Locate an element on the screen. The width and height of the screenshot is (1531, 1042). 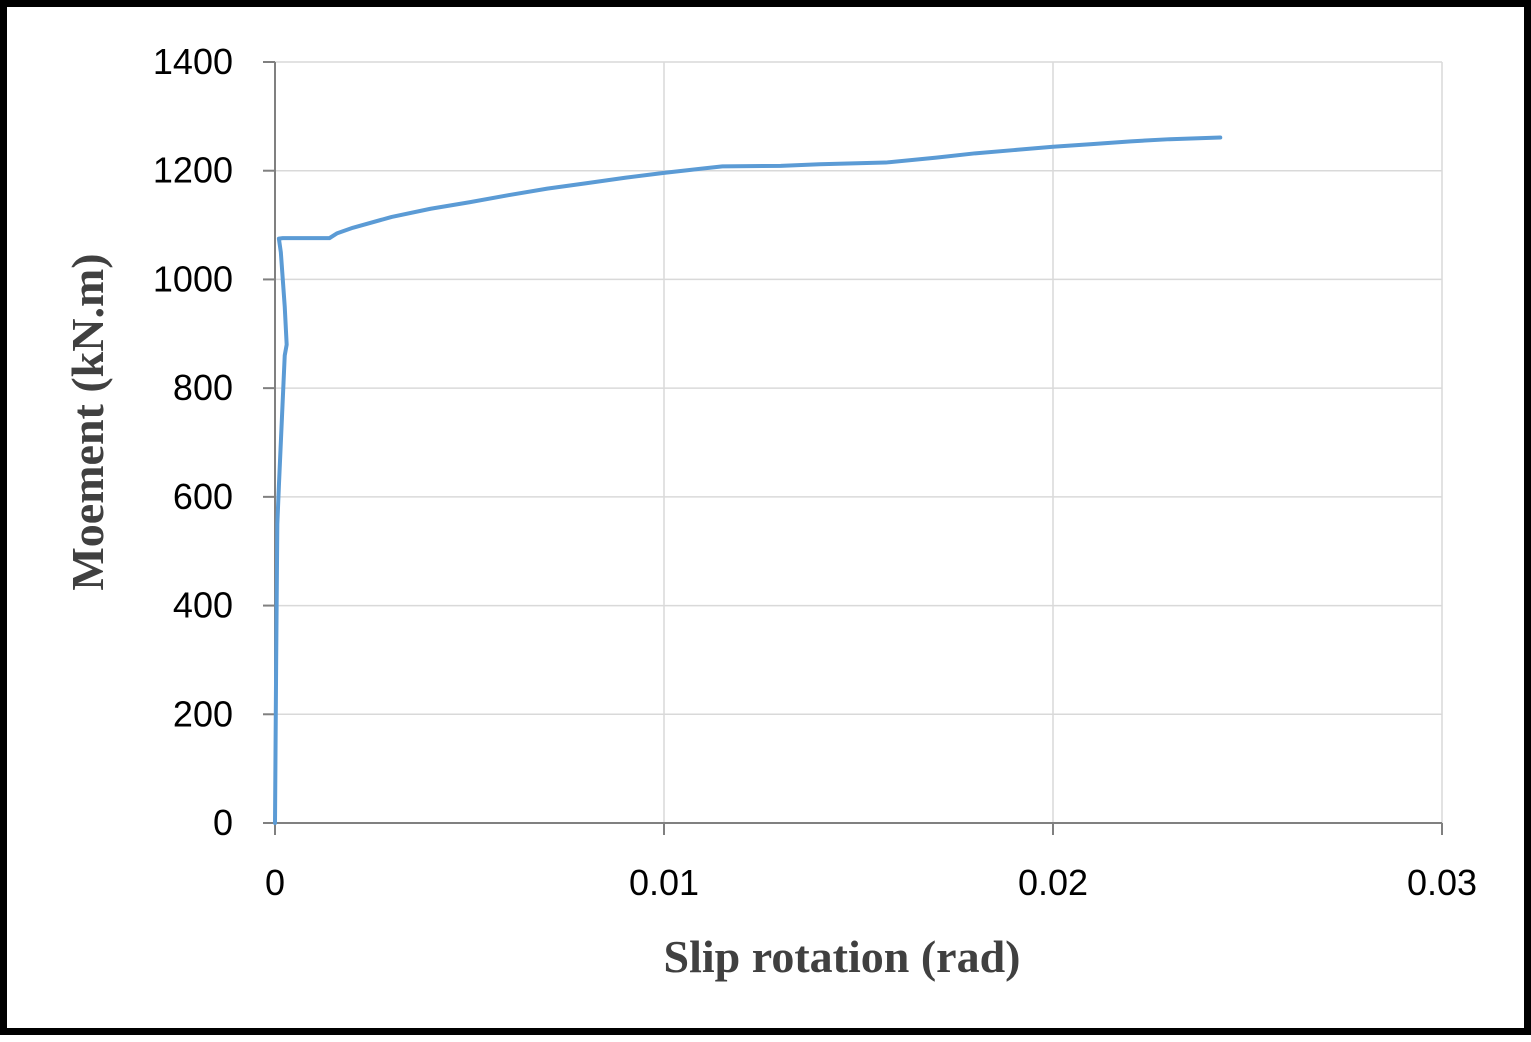
y-tick-label: 1000 is located at coordinates (193, 278).